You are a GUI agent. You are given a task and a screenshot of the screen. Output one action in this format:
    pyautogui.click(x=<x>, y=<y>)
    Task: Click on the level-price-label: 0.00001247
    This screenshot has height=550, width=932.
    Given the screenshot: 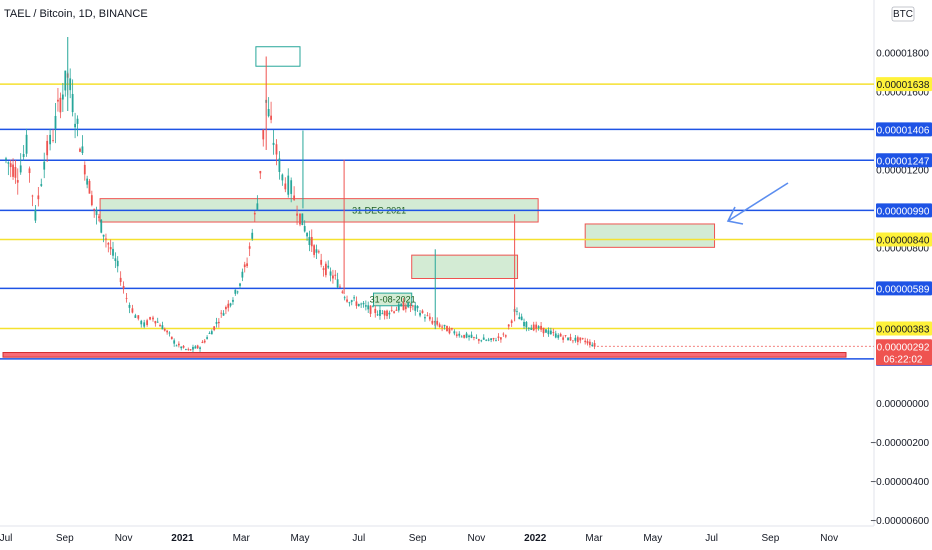 What is the action you would take?
    pyautogui.click(x=903, y=161)
    